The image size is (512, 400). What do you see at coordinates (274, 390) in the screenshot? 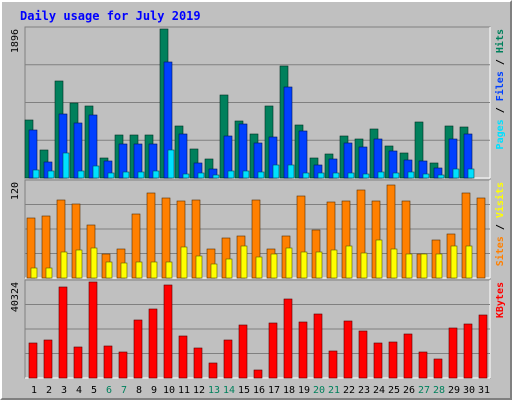
I see `x-tick-label-day-17: 17` at bounding box center [274, 390].